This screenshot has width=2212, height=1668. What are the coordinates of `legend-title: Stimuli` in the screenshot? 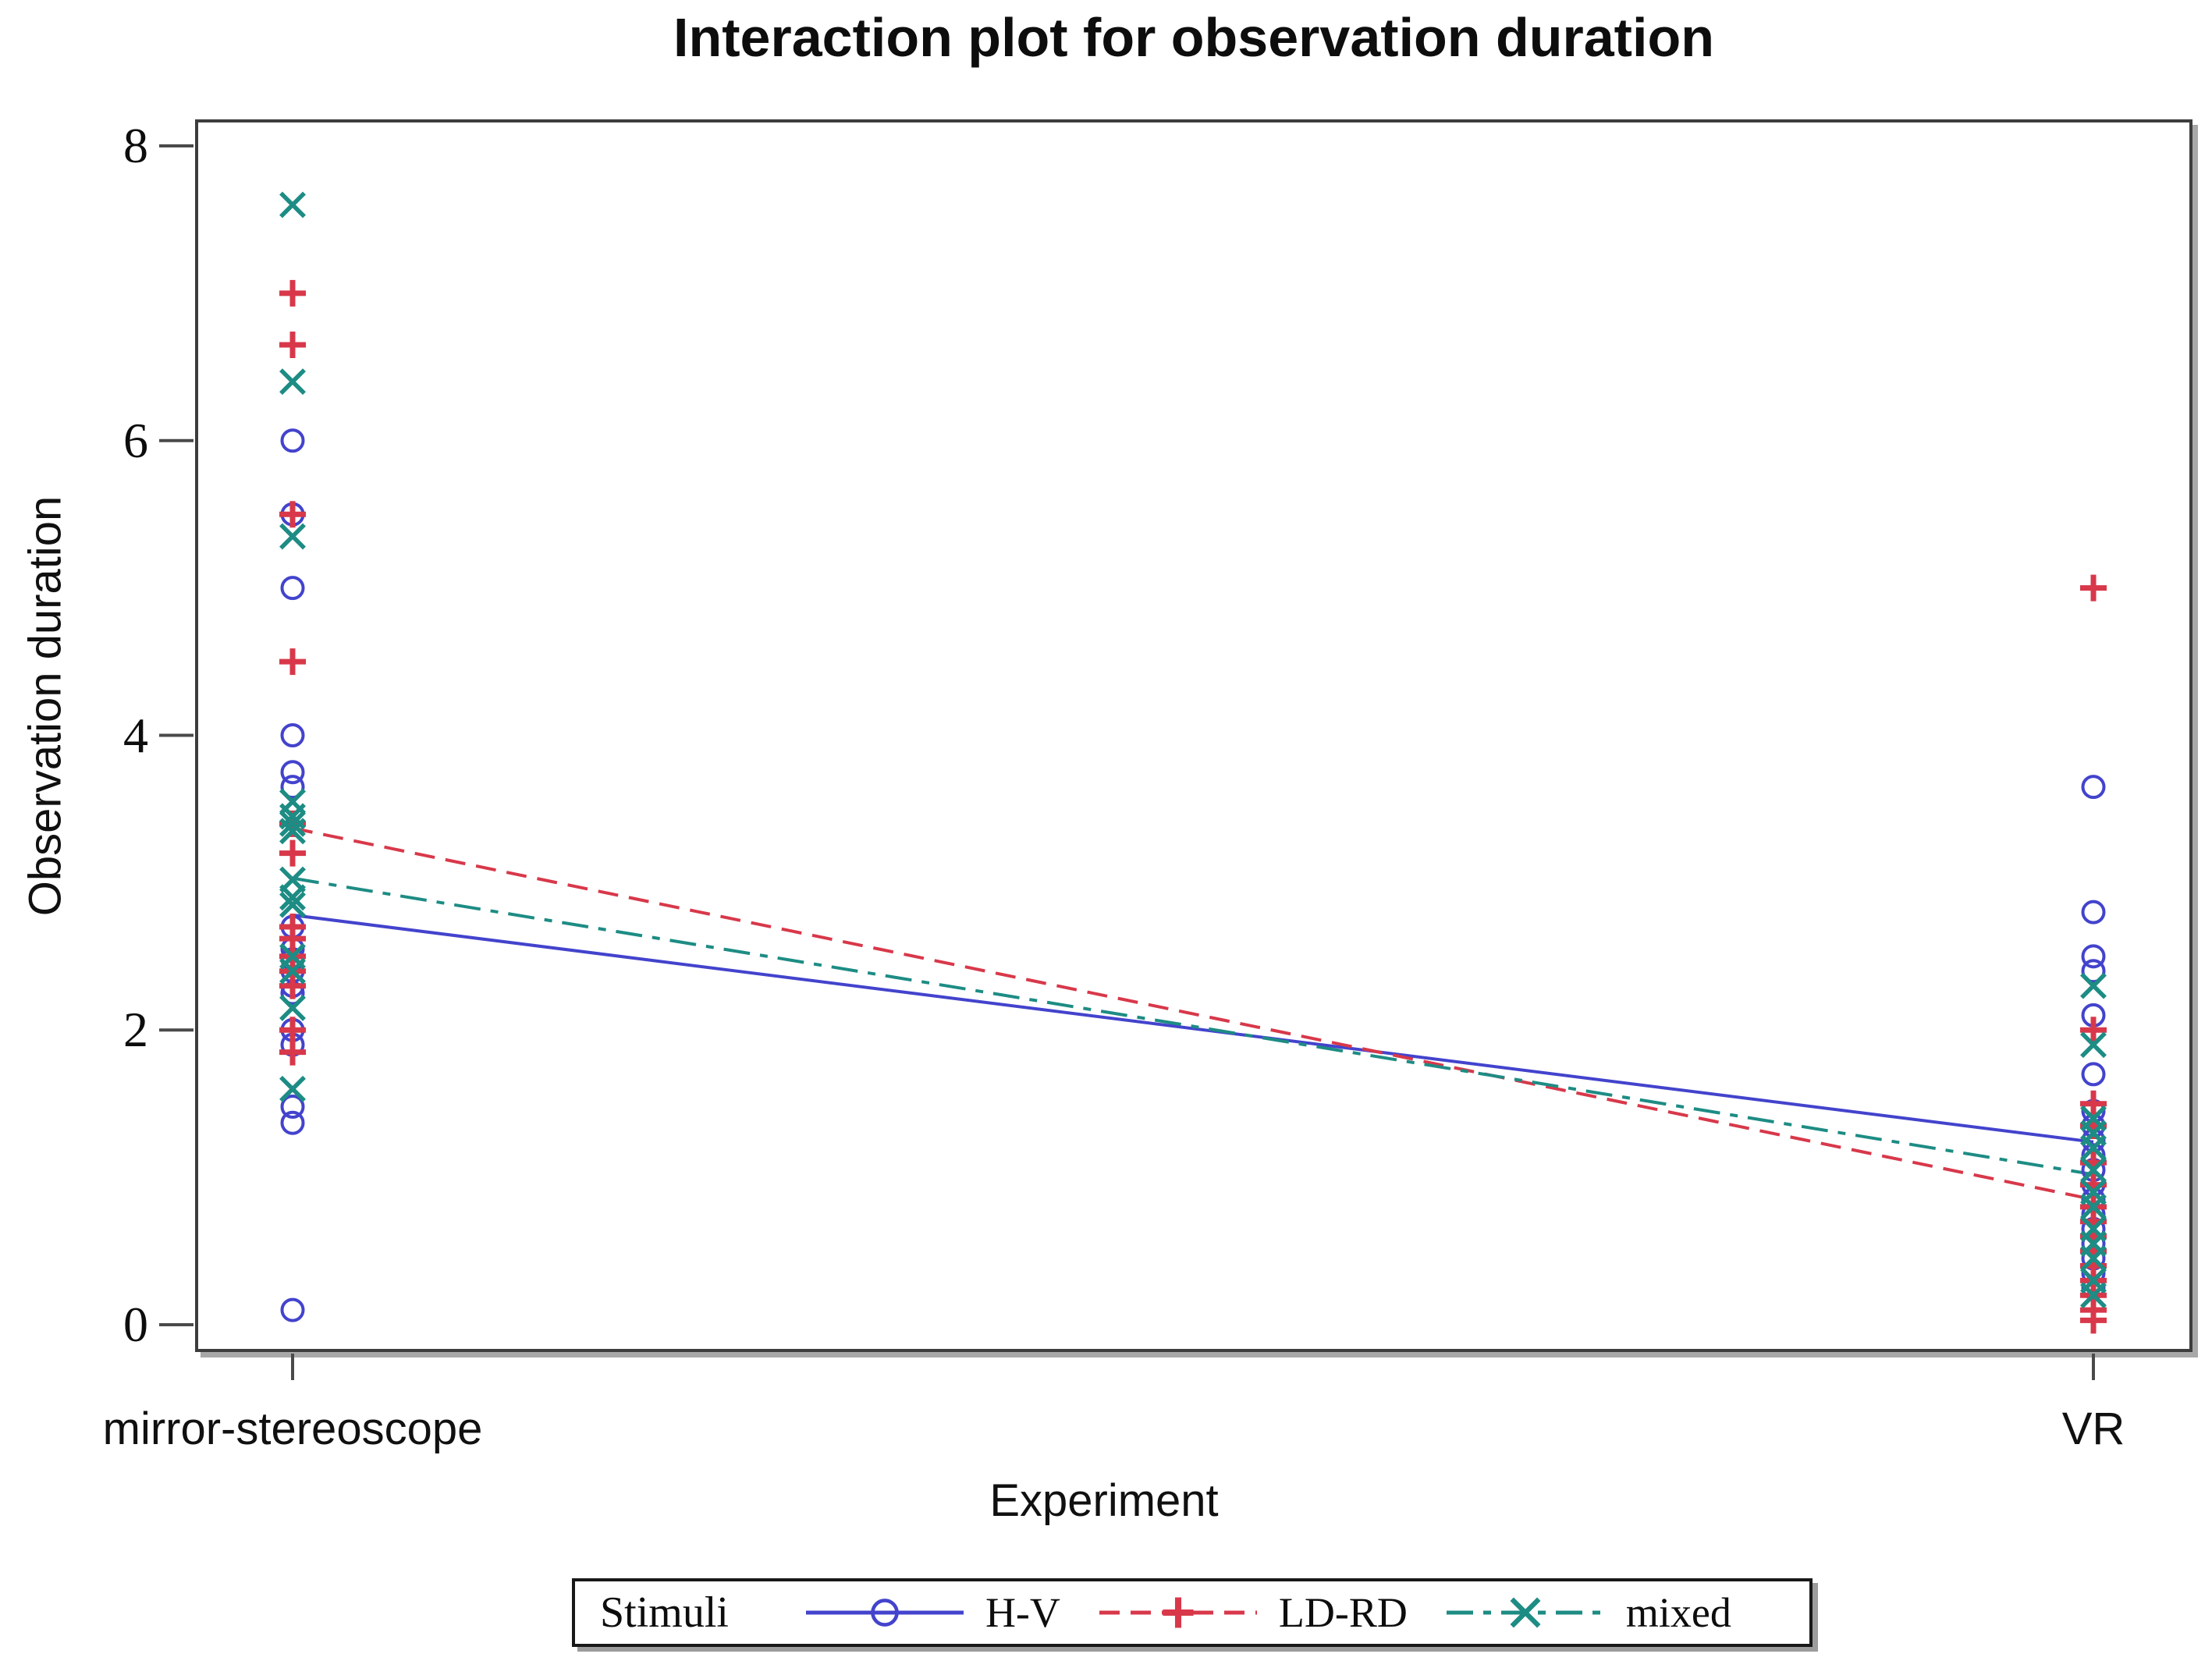 It's located at (664, 1612).